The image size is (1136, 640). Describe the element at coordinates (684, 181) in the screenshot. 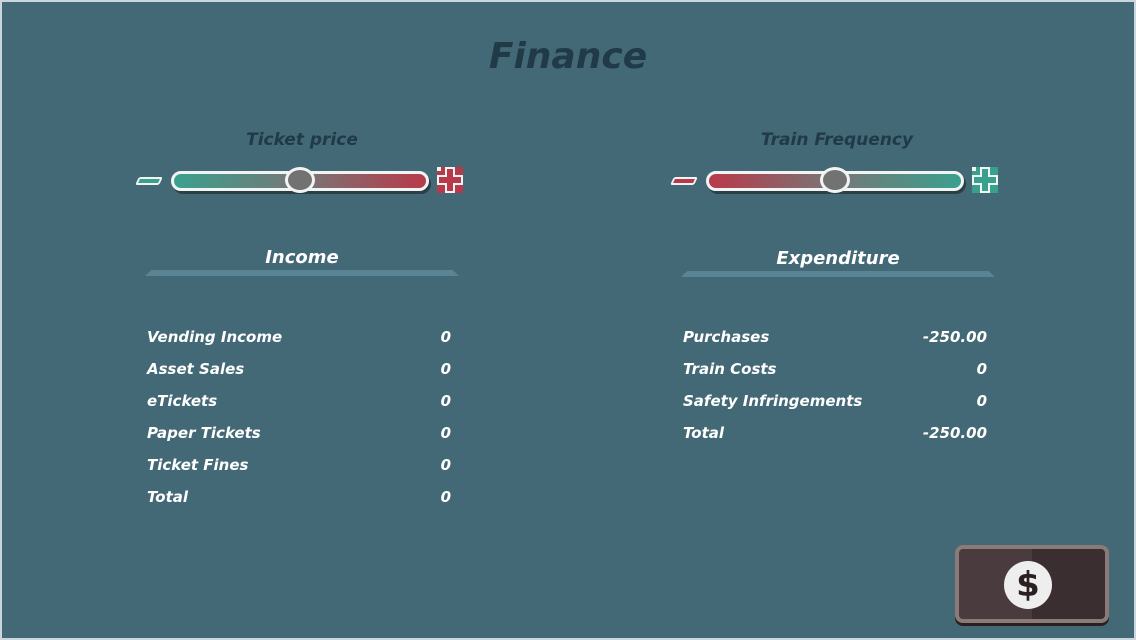

I see `decrease-frequency-button` at that location.